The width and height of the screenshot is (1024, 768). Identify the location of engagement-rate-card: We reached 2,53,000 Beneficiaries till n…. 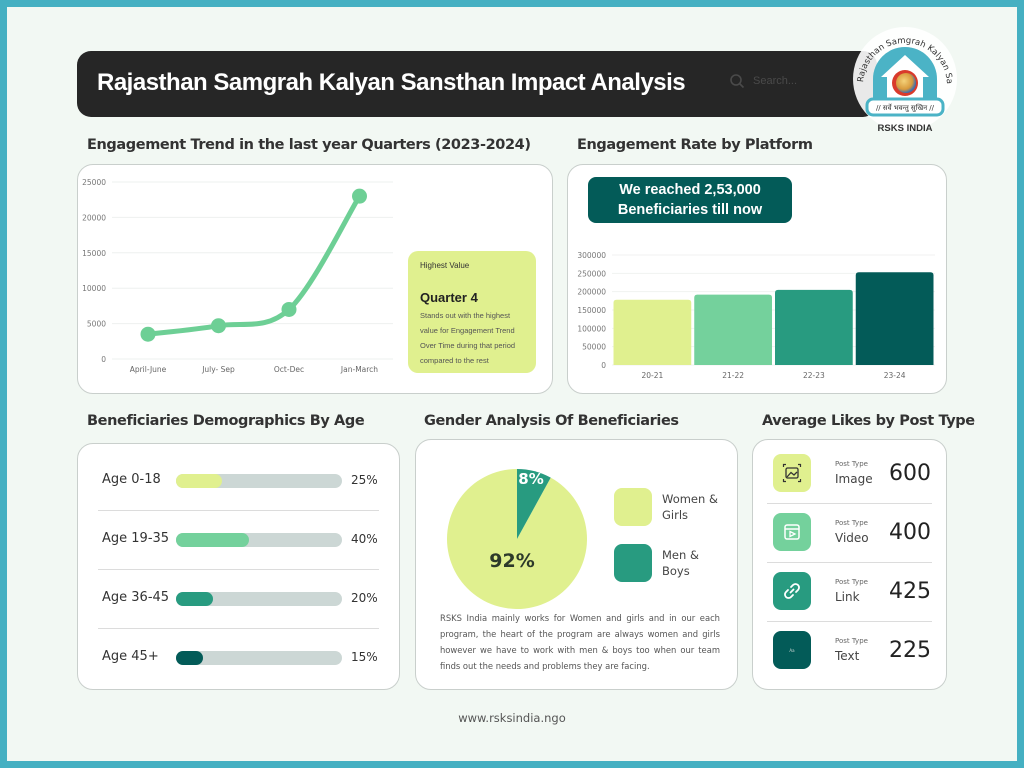
(757, 279).